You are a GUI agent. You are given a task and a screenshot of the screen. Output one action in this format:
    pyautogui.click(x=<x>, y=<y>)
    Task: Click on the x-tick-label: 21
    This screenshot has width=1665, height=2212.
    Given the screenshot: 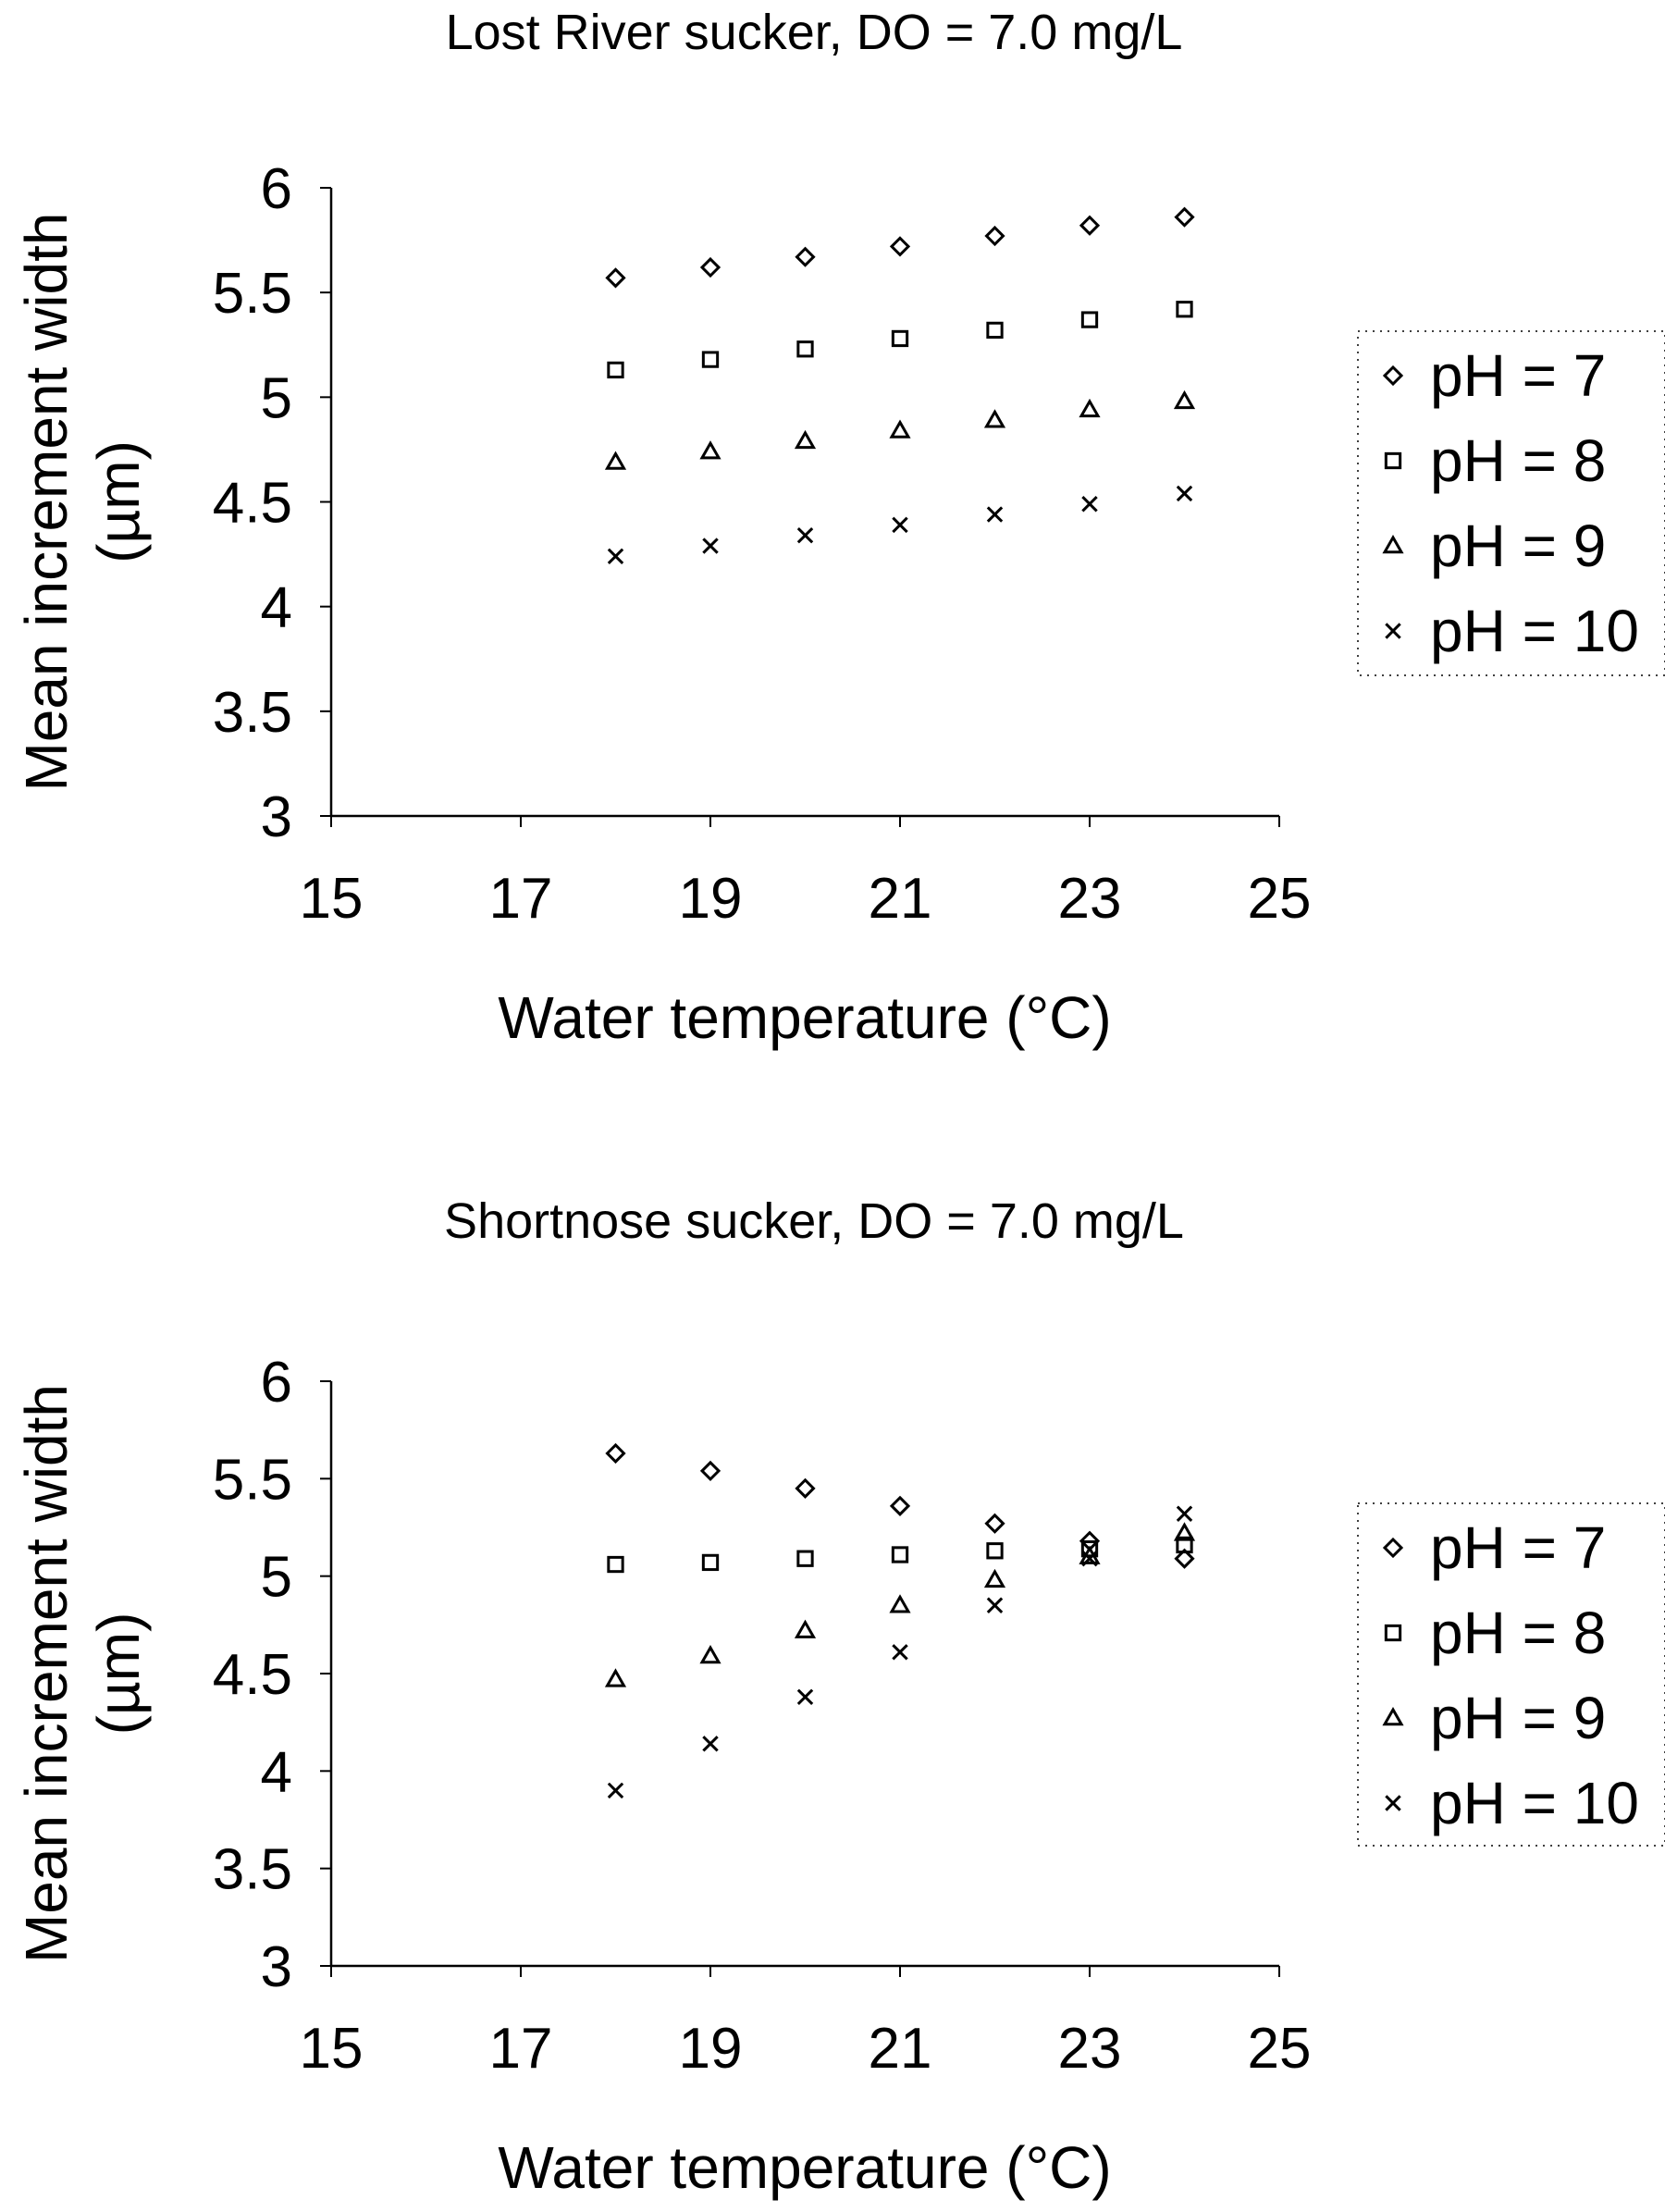 What is the action you would take?
    pyautogui.click(x=901, y=899)
    